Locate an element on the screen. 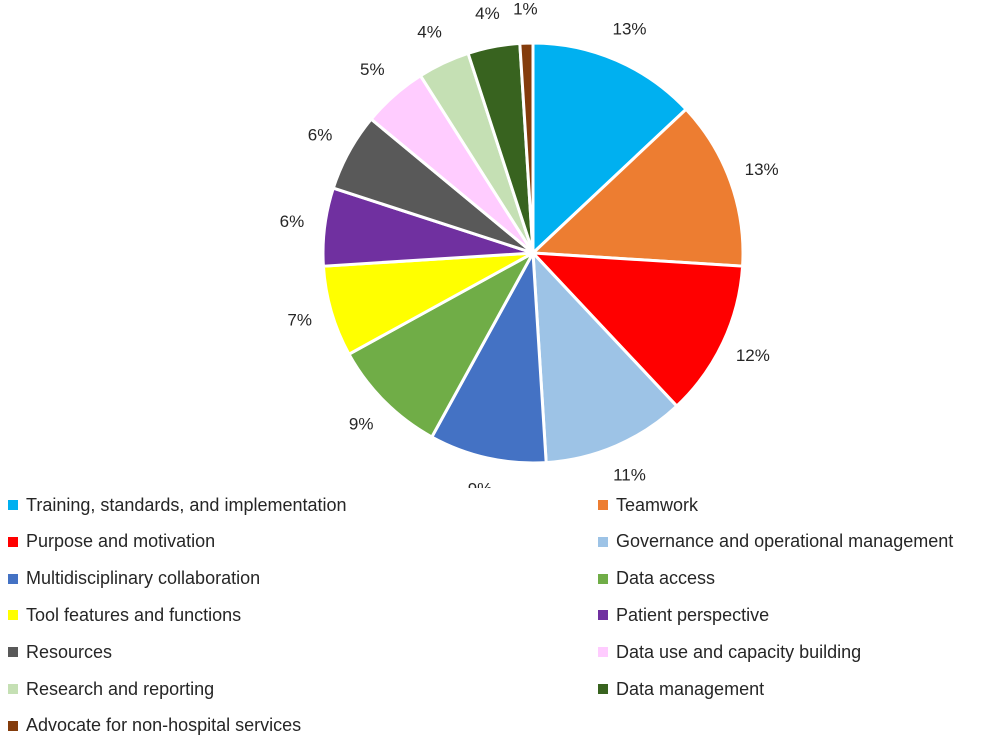 Image resolution: width=1000 pixels, height=744 pixels. legend-item-6: Tool features and functions is located at coordinates (124, 615).